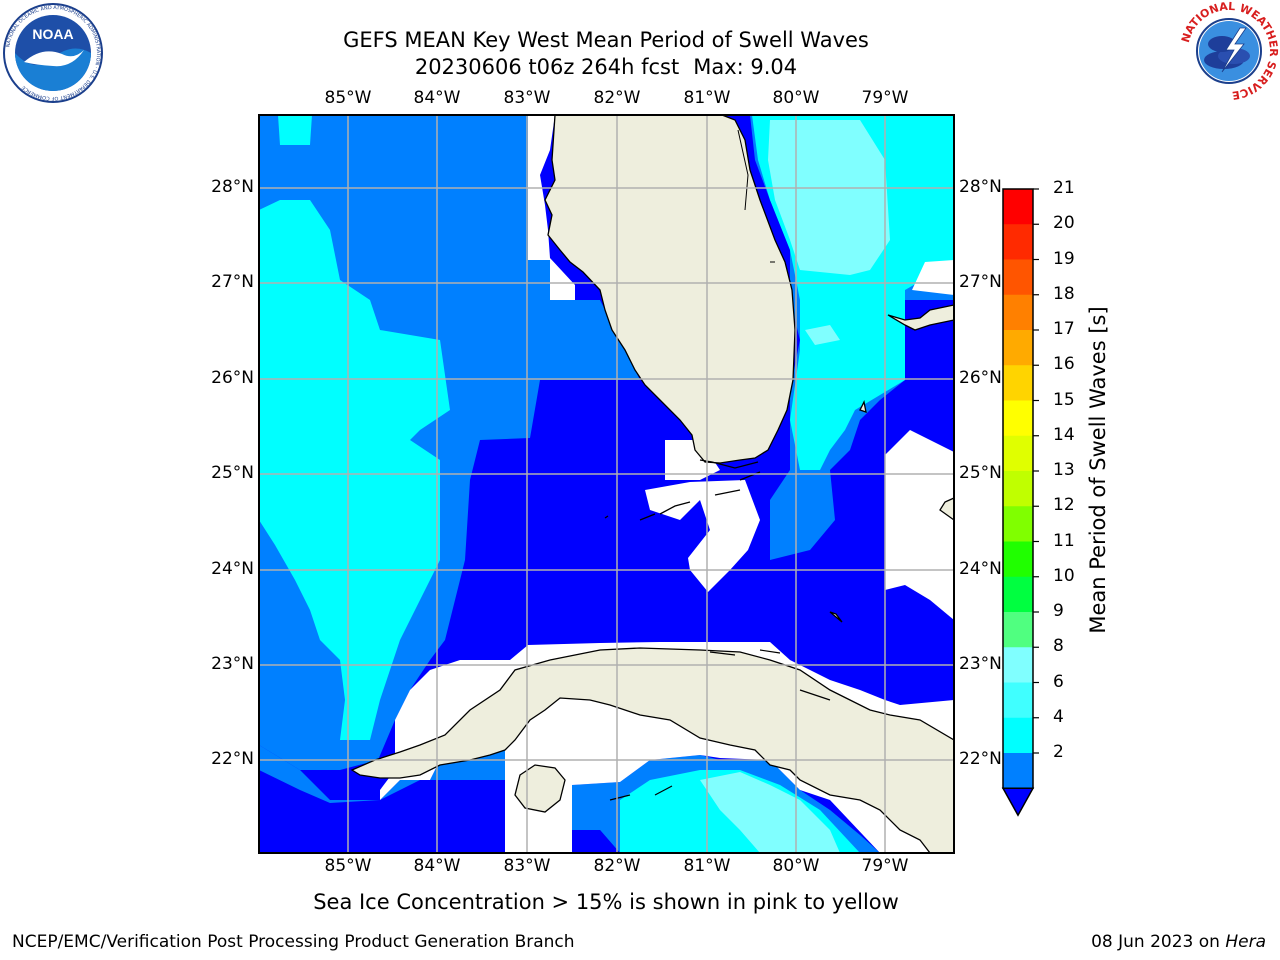 The height and width of the screenshot is (960, 1280). Describe the element at coordinates (551, 207) in the screenshot. I see `nodata-florida-west` at that location.